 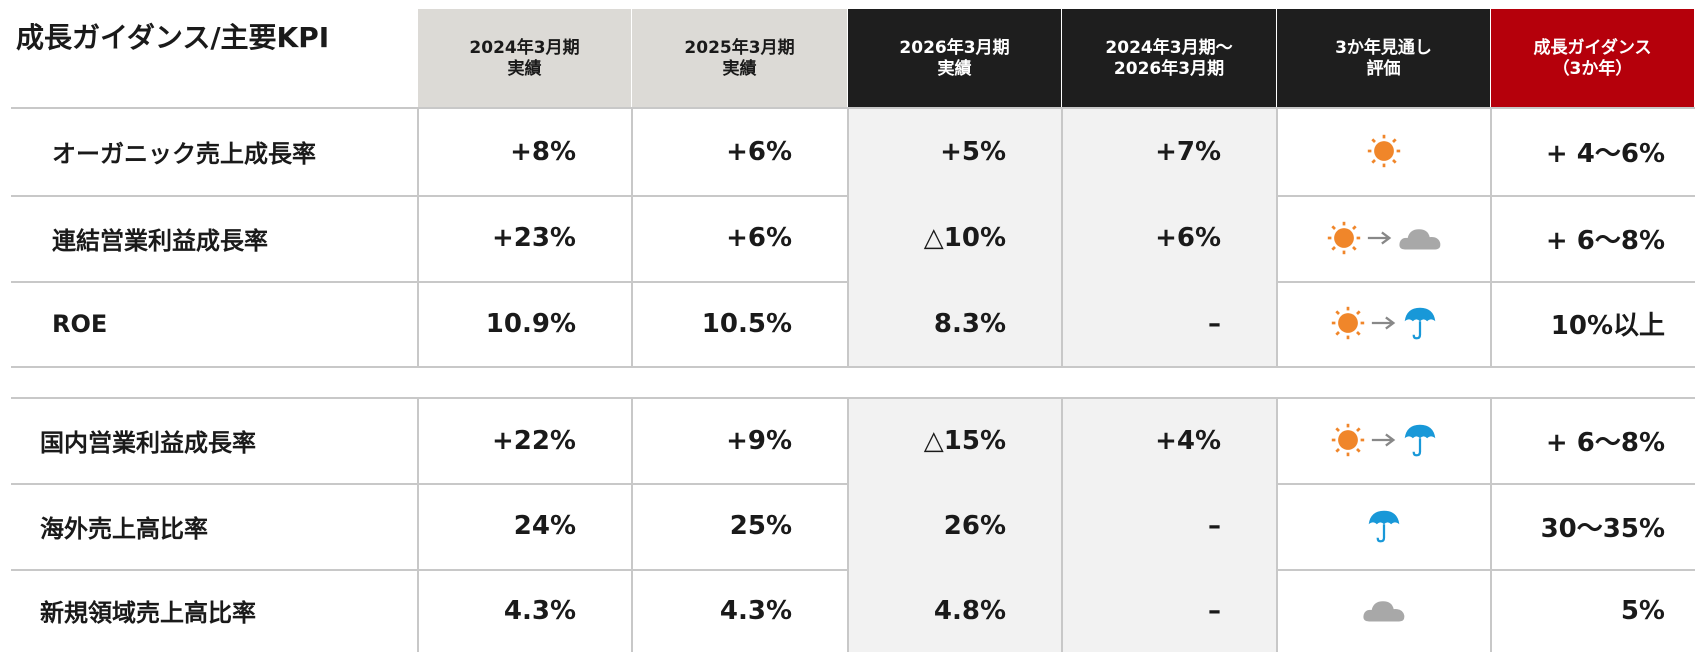 What do you see at coordinates (964, 238) in the screenshot?
I see `value-cell: △10%` at bounding box center [964, 238].